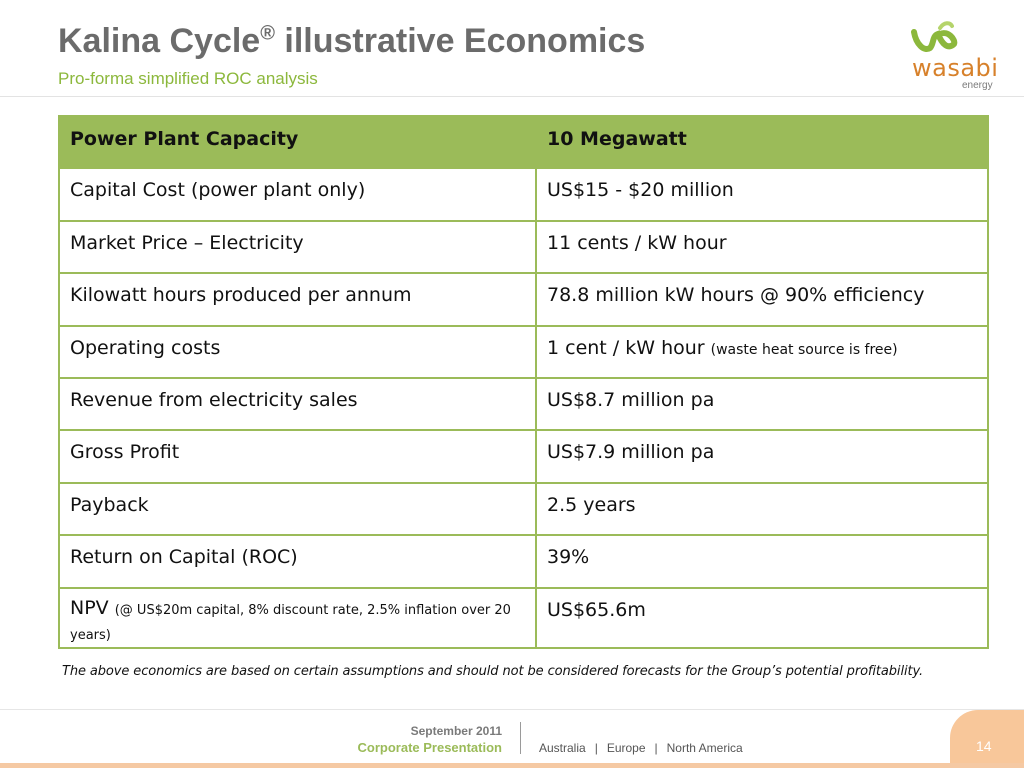  I want to click on row-value: 11 cents / kW hour, so click(762, 247).